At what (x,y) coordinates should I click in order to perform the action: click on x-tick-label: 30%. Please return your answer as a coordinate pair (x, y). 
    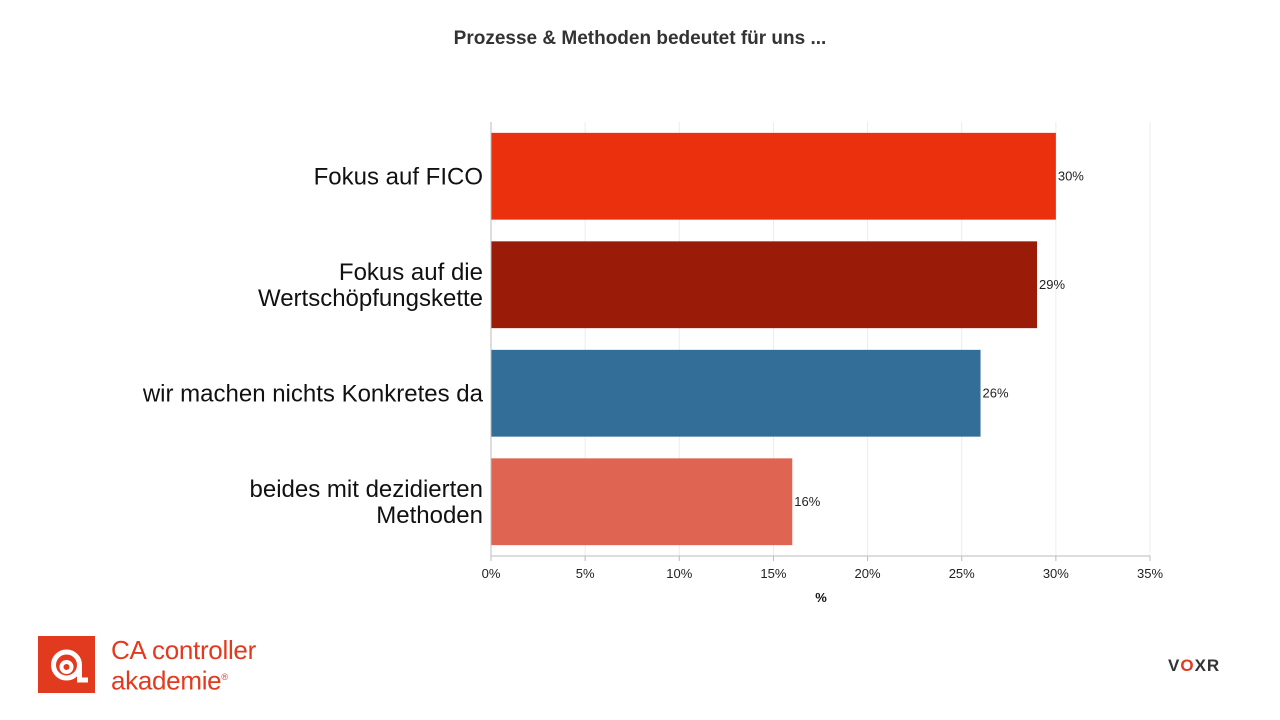
    Looking at the image, I should click on (1056, 573).